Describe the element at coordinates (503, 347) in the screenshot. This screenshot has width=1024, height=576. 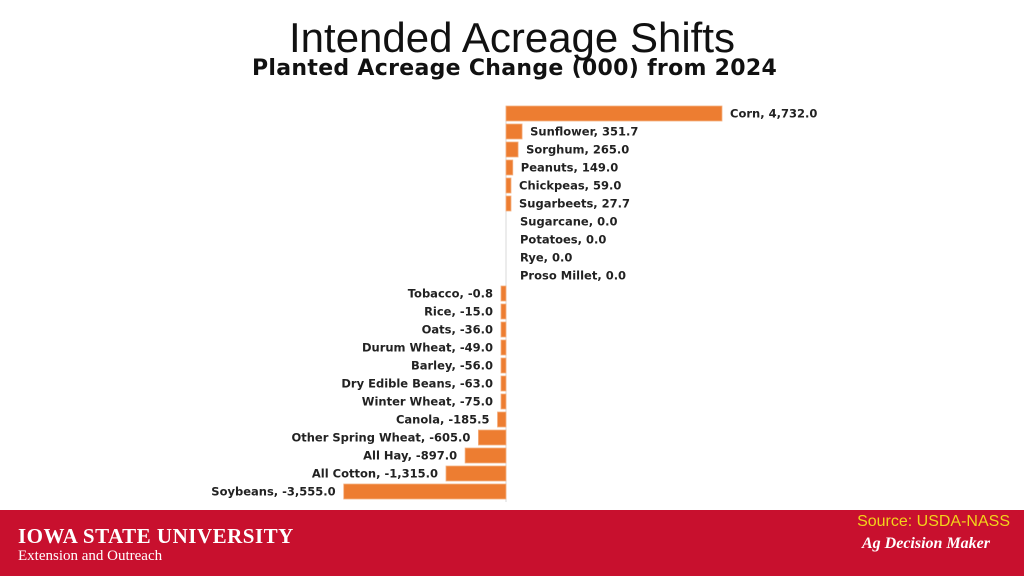
I see `bar-durum-wheat` at that location.